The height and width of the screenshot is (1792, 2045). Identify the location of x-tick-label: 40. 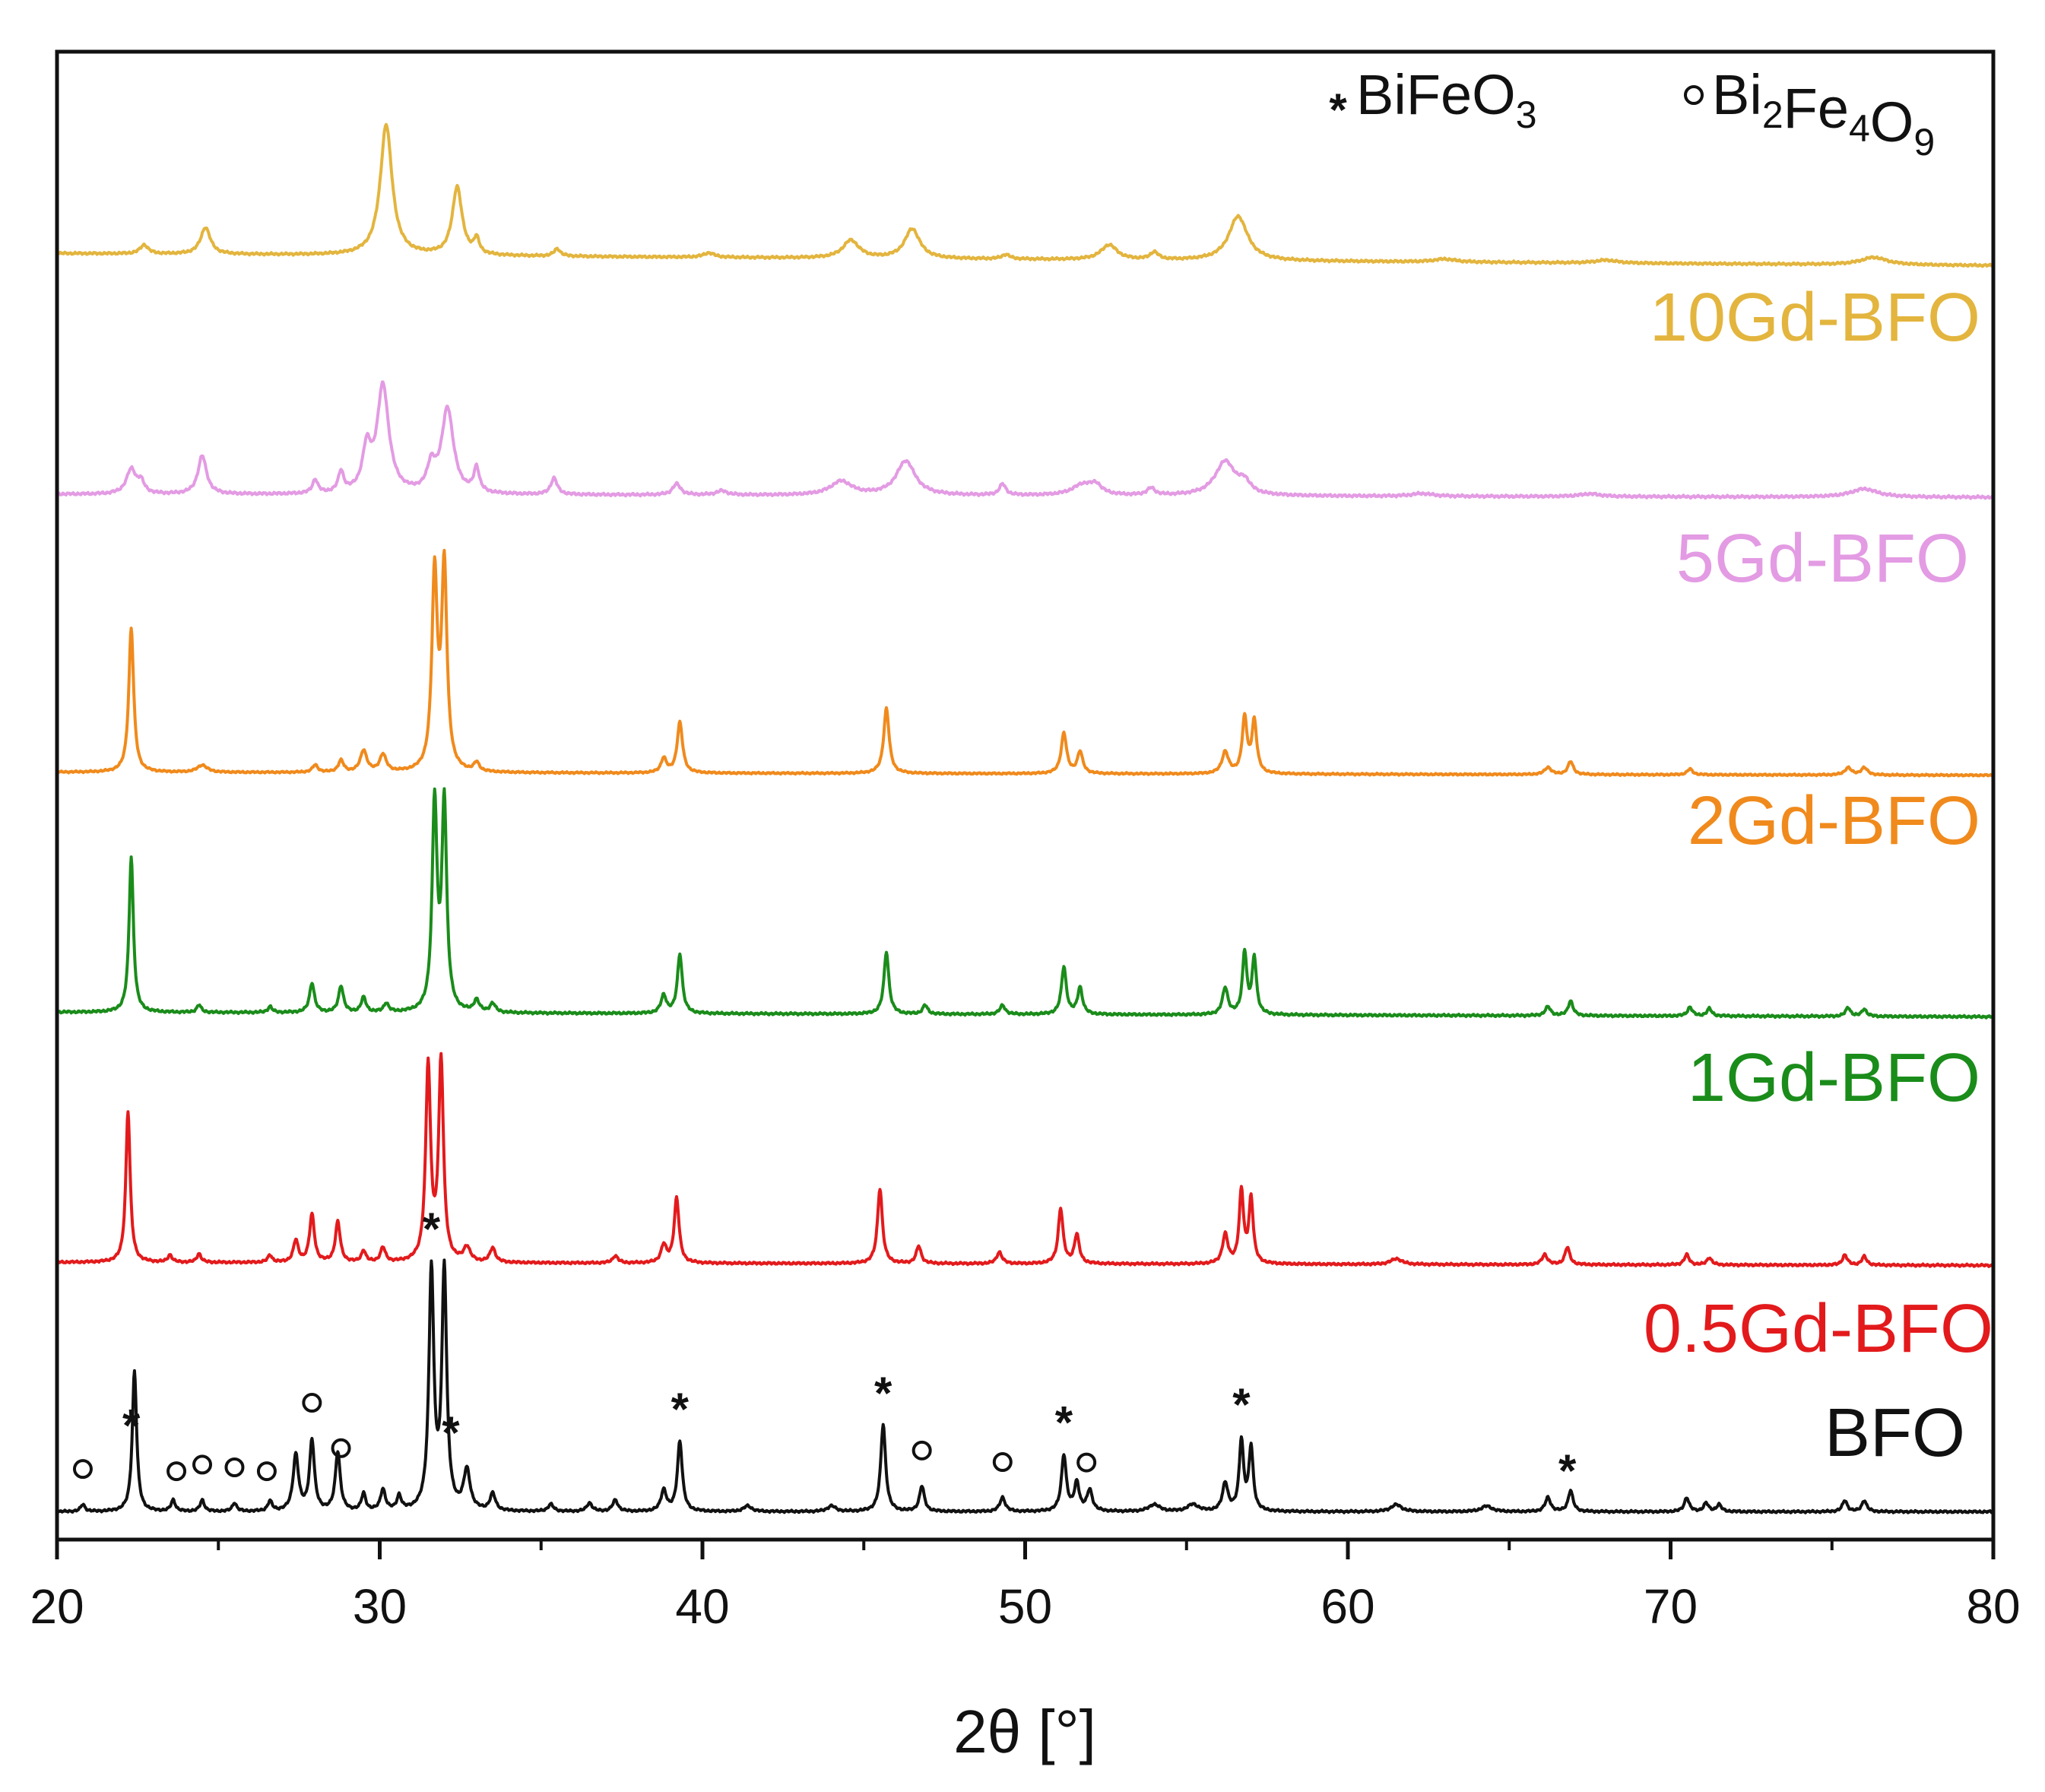
(702, 1606).